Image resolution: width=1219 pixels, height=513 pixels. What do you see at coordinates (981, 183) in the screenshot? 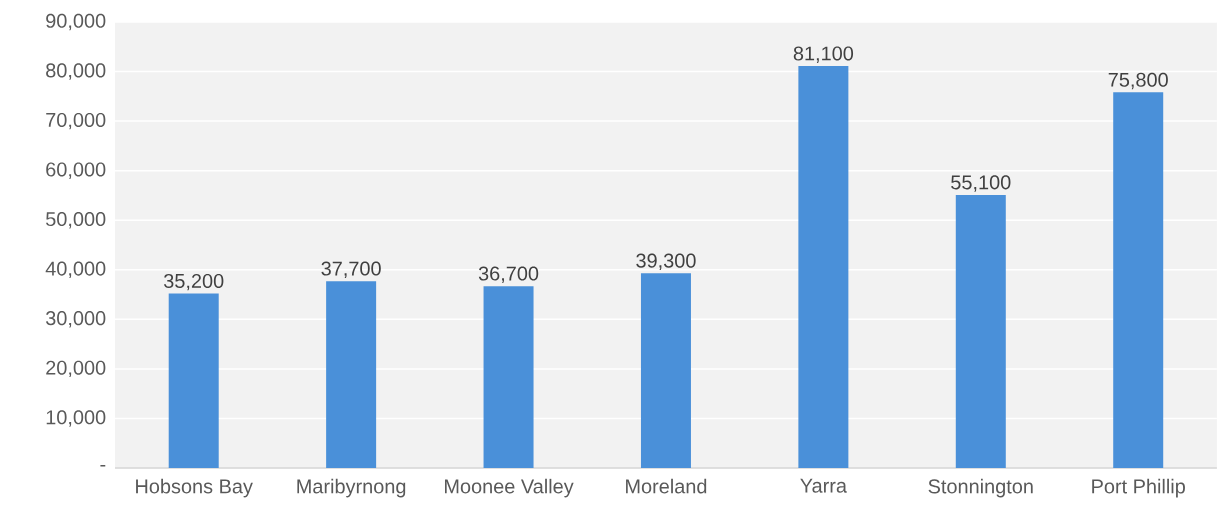
I see `data-label: 55,100` at bounding box center [981, 183].